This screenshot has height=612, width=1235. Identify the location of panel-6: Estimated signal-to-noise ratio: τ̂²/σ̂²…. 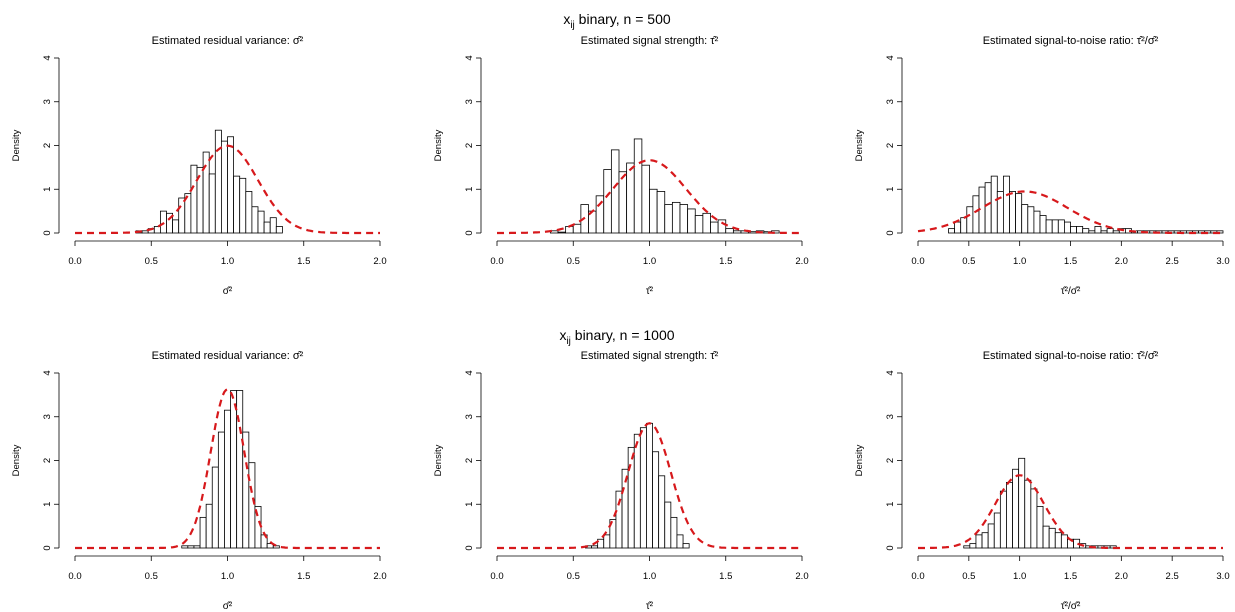
(1042, 481).